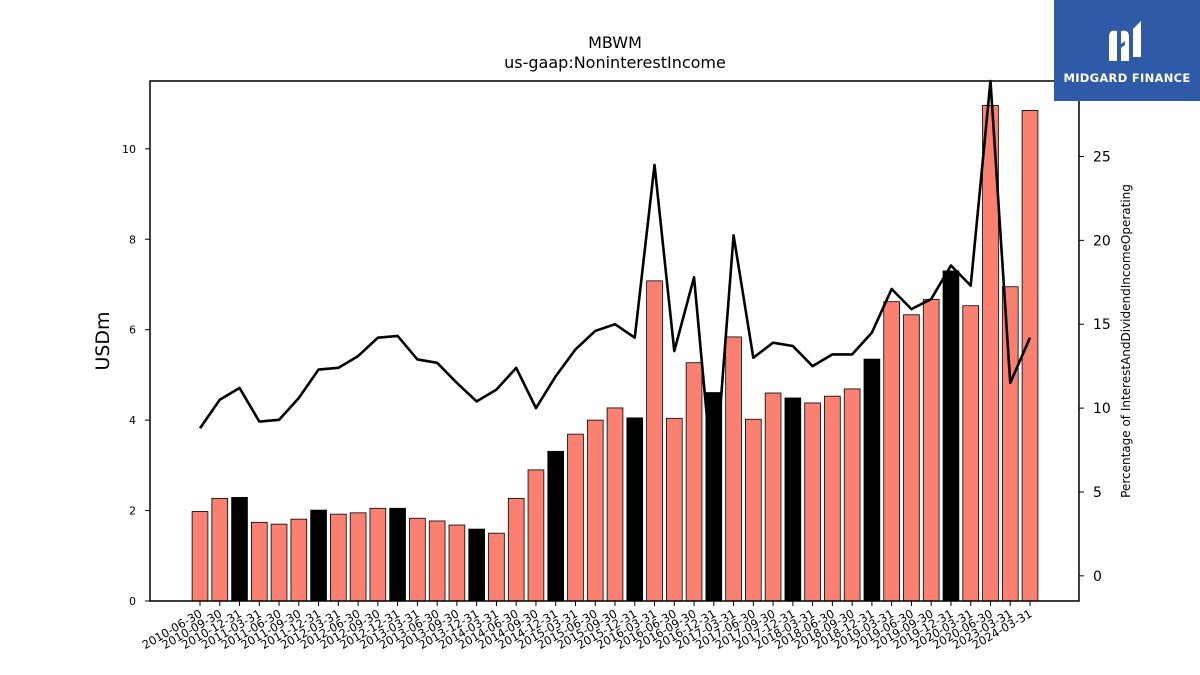 Image resolution: width=1200 pixels, height=675 pixels. Describe the element at coordinates (103, 340) in the screenshot. I see `y-axis-label: USDm` at that location.